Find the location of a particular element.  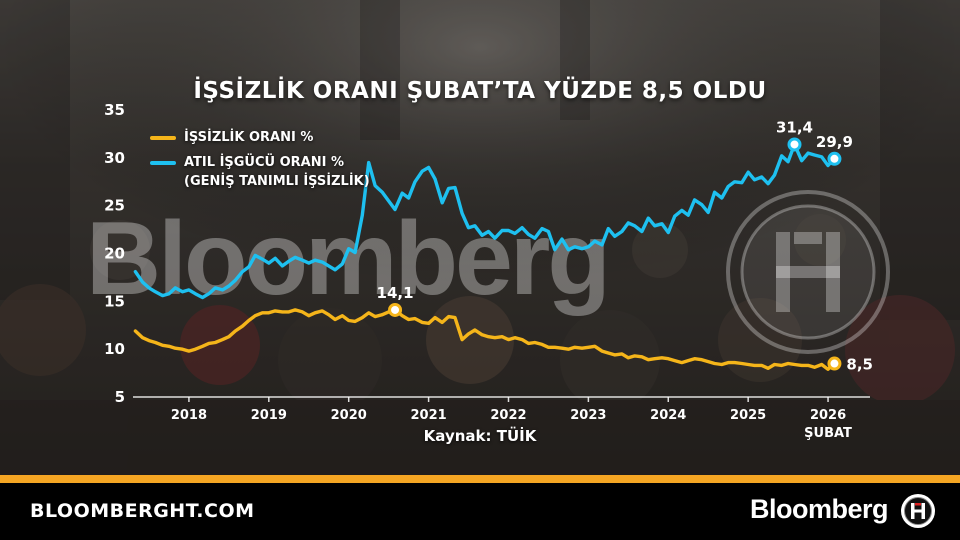

accent-bar is located at coordinates (480, 479).